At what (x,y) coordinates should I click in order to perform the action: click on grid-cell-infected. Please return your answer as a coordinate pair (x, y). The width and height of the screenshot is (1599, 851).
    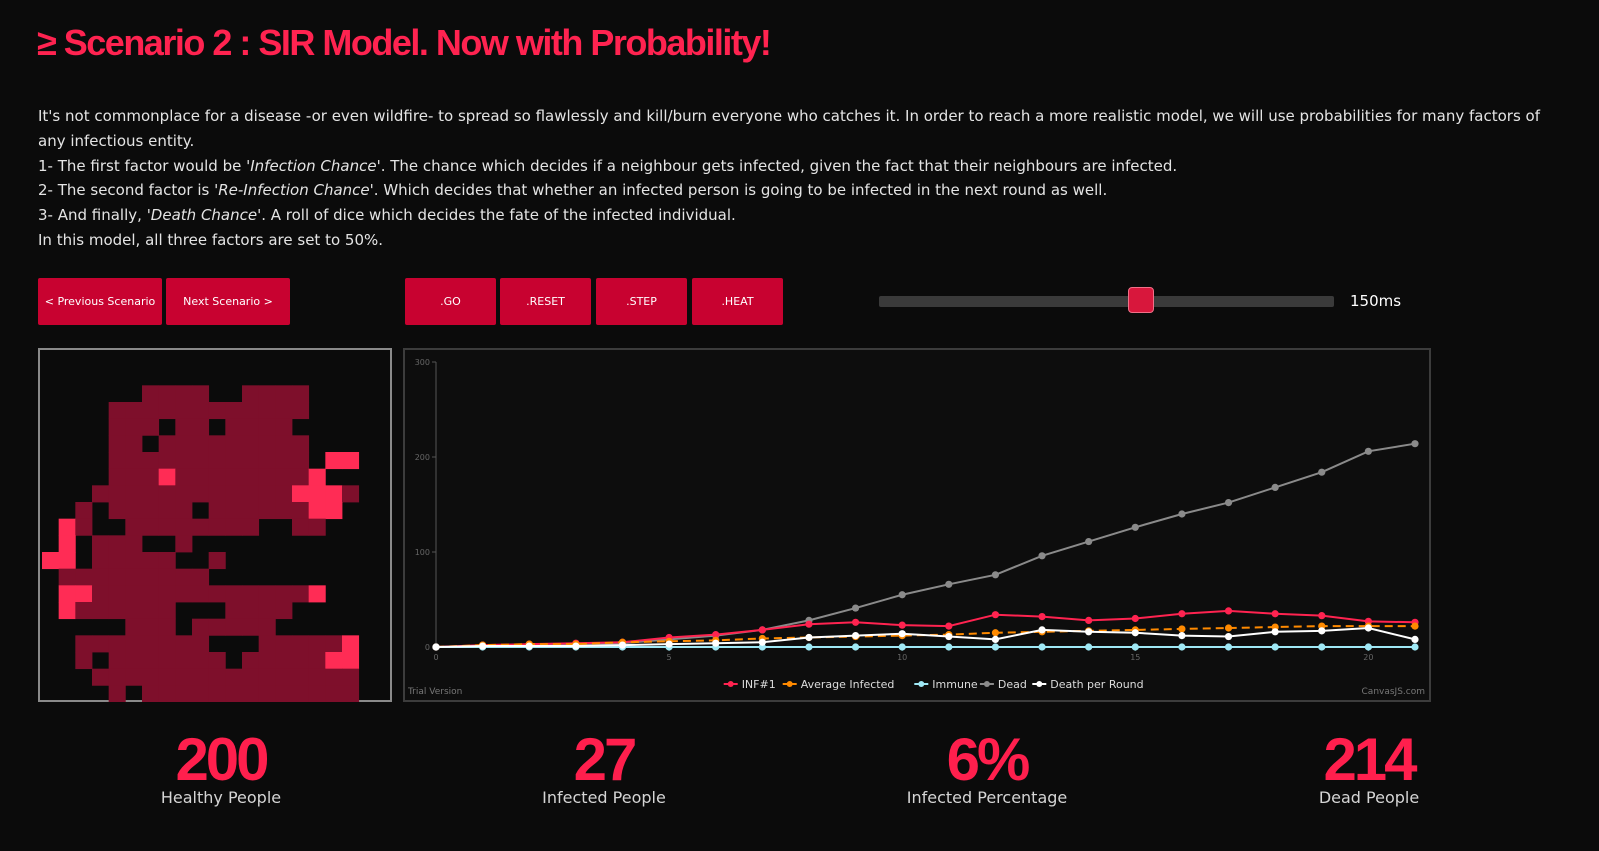
    Looking at the image, I should click on (334, 511).